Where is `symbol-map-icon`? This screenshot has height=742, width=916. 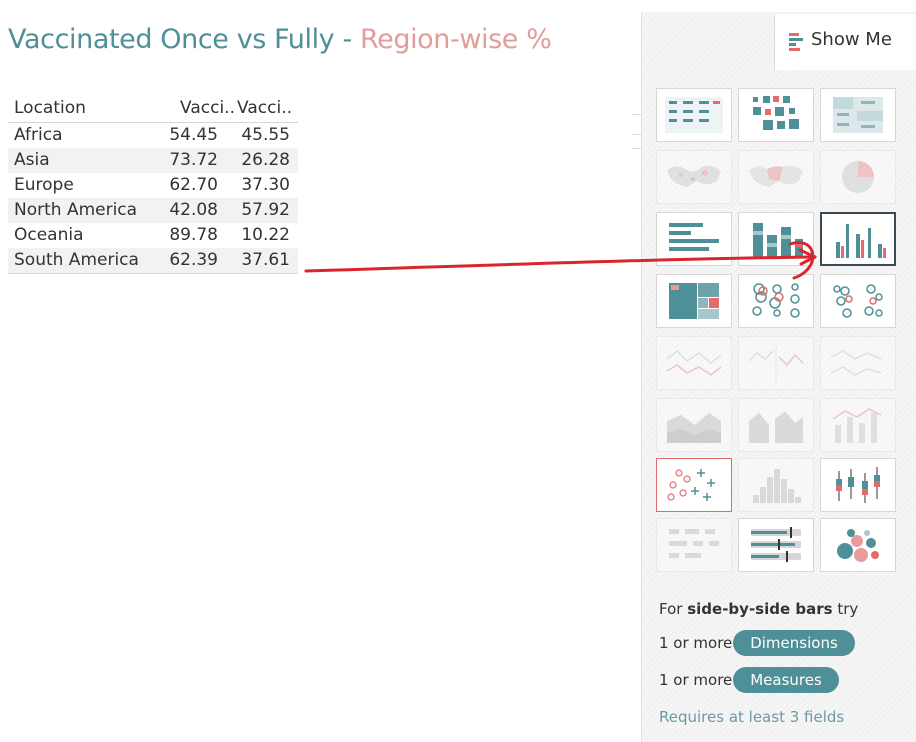
symbol-map-icon is located at coordinates (694, 176).